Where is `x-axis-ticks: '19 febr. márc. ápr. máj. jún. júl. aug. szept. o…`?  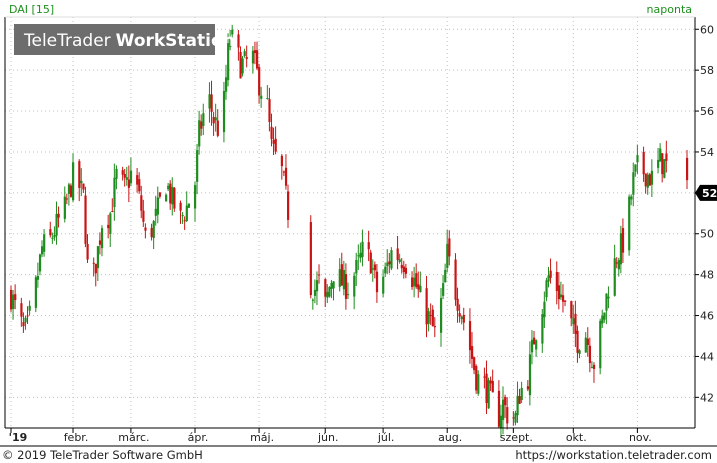
x-axis-ticks: '19 febr. márc. ápr. máj. jún. júl. aug. szept. o… is located at coordinates (330, 436).